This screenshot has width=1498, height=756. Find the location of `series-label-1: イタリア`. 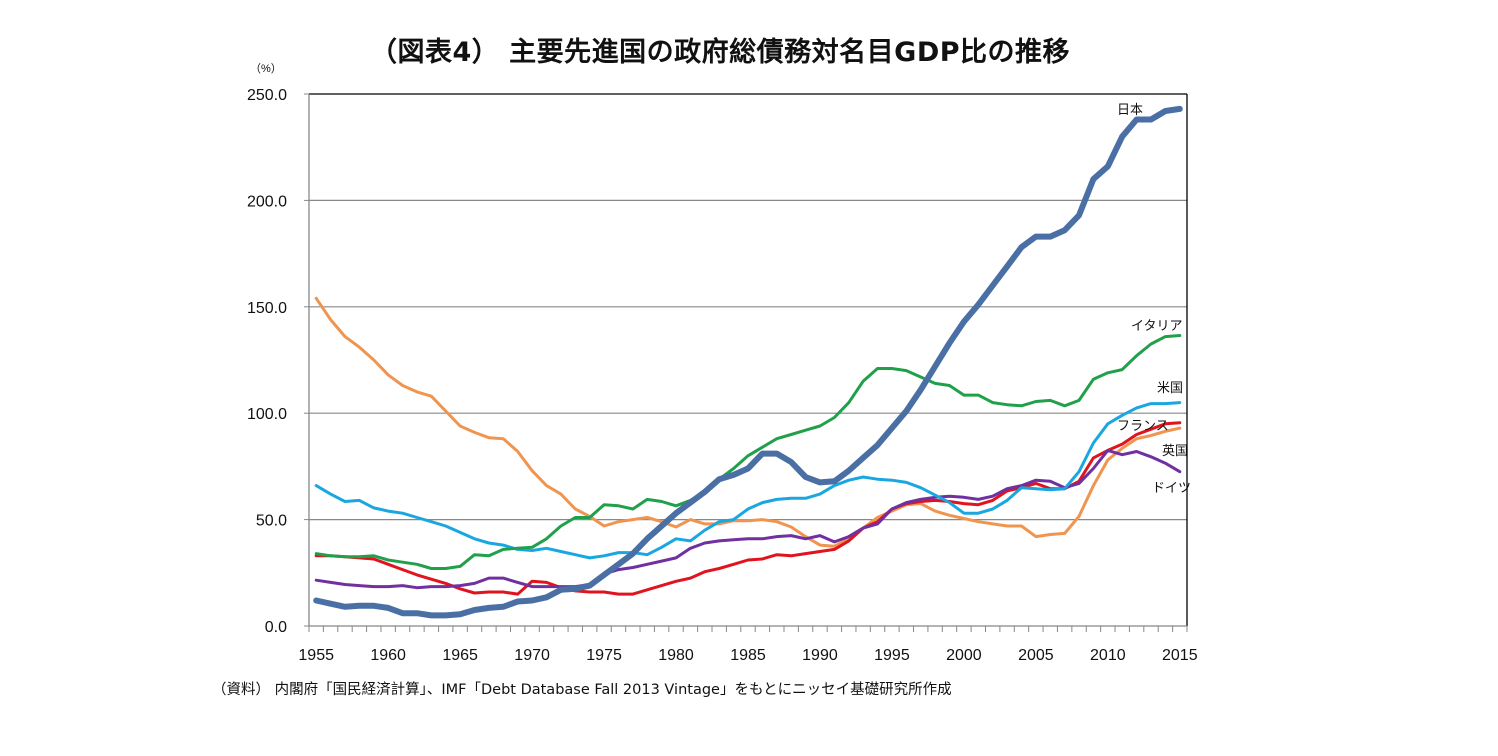

series-label-1: イタリア is located at coordinates (1156, 326).